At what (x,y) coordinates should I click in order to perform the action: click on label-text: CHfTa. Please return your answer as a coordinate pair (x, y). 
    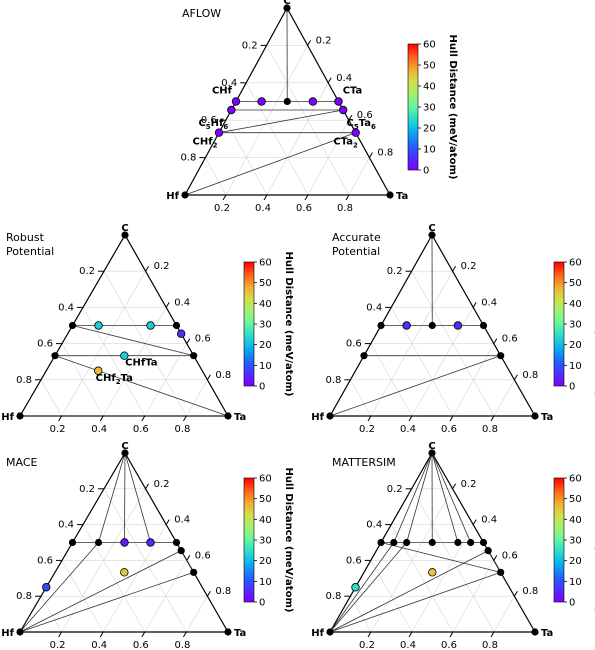
    Looking at the image, I should click on (141, 363).